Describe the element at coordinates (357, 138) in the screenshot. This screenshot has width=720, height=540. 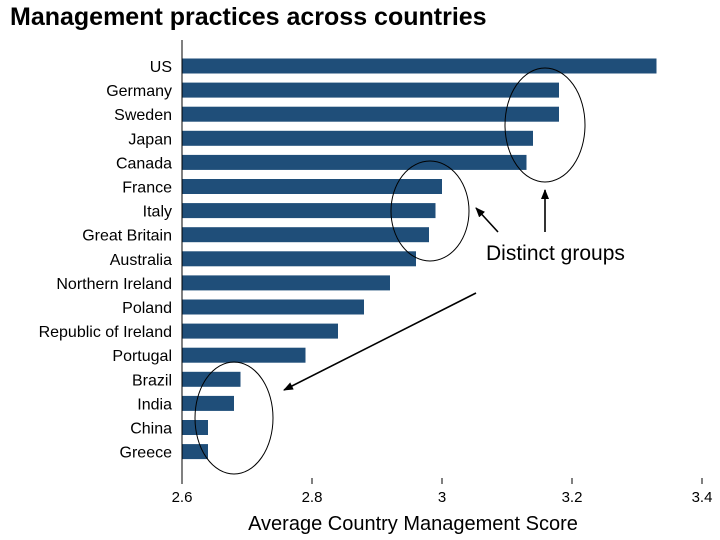
I see `bar-japan` at that location.